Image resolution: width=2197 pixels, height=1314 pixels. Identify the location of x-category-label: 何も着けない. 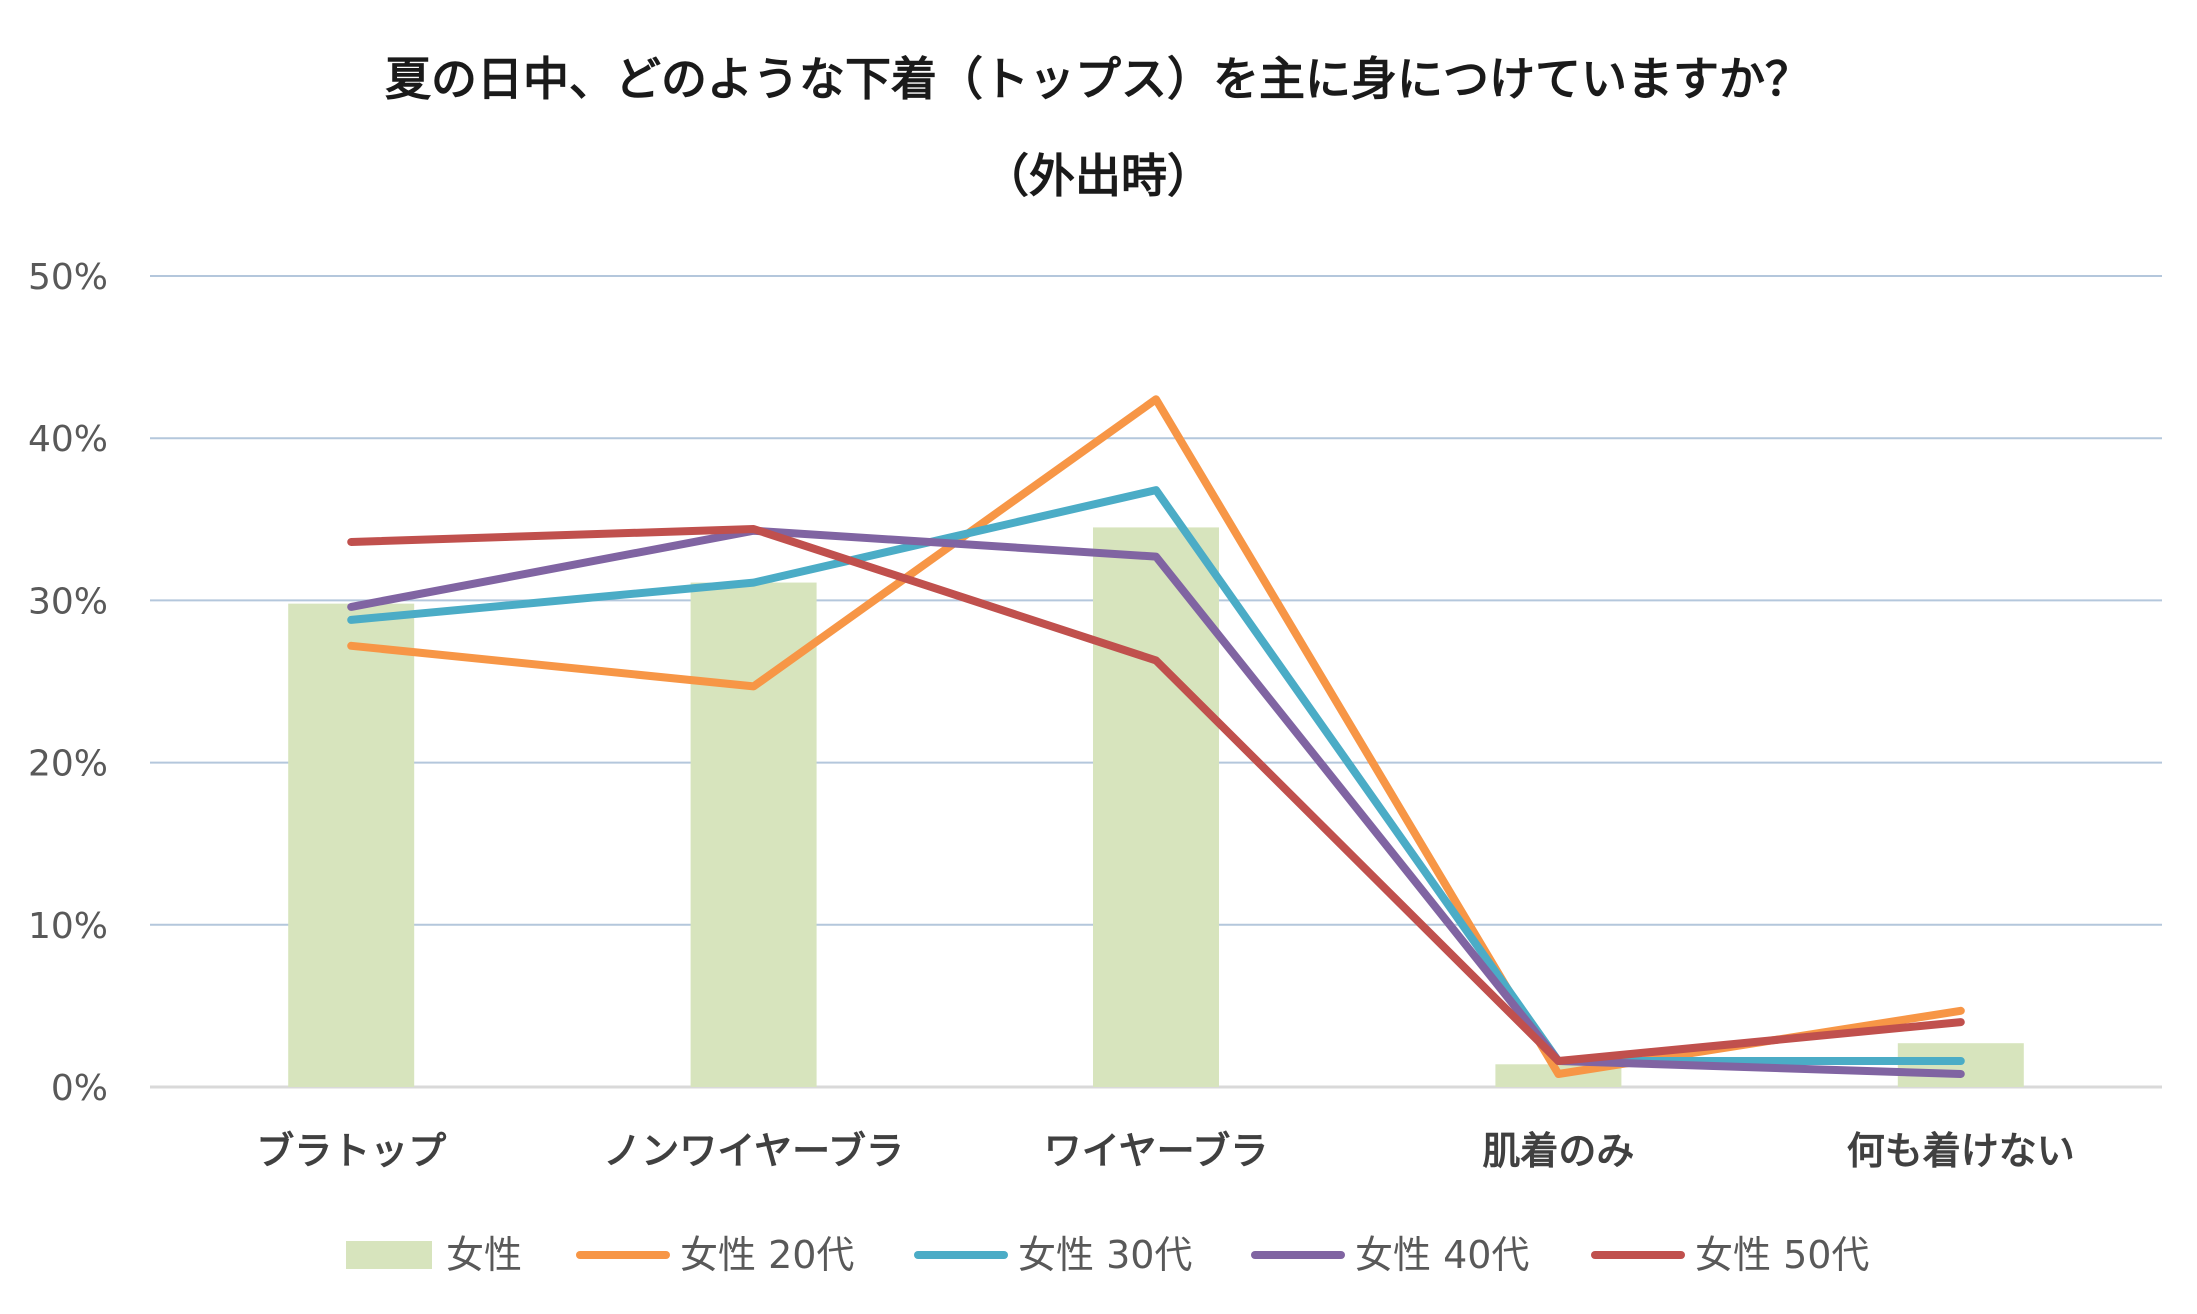
(1961, 1151).